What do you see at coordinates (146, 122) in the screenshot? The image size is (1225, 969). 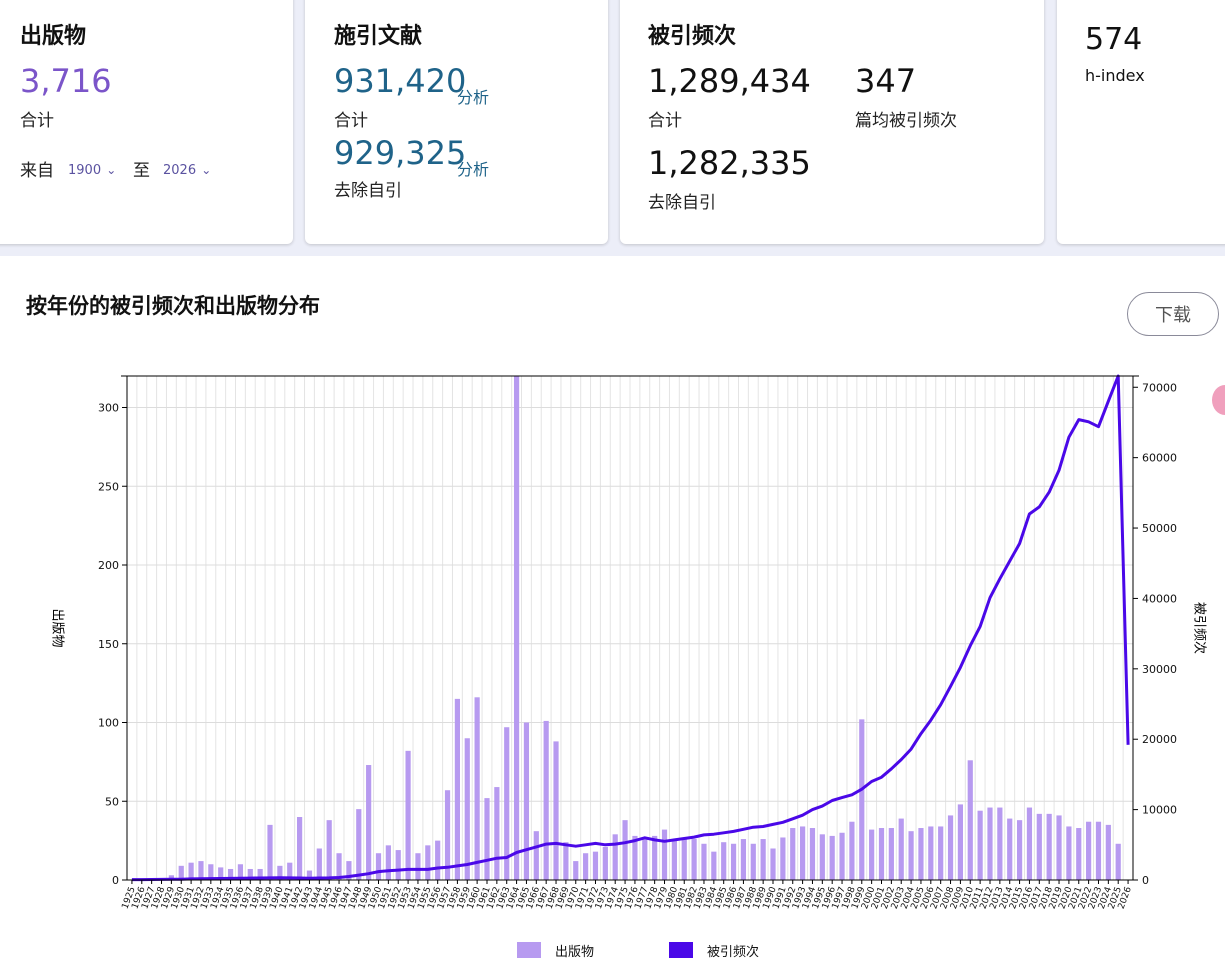 I see `publications-card: 出版物 3,716 合计 来自 1900 ⌄ 至 2026 ⌄` at bounding box center [146, 122].